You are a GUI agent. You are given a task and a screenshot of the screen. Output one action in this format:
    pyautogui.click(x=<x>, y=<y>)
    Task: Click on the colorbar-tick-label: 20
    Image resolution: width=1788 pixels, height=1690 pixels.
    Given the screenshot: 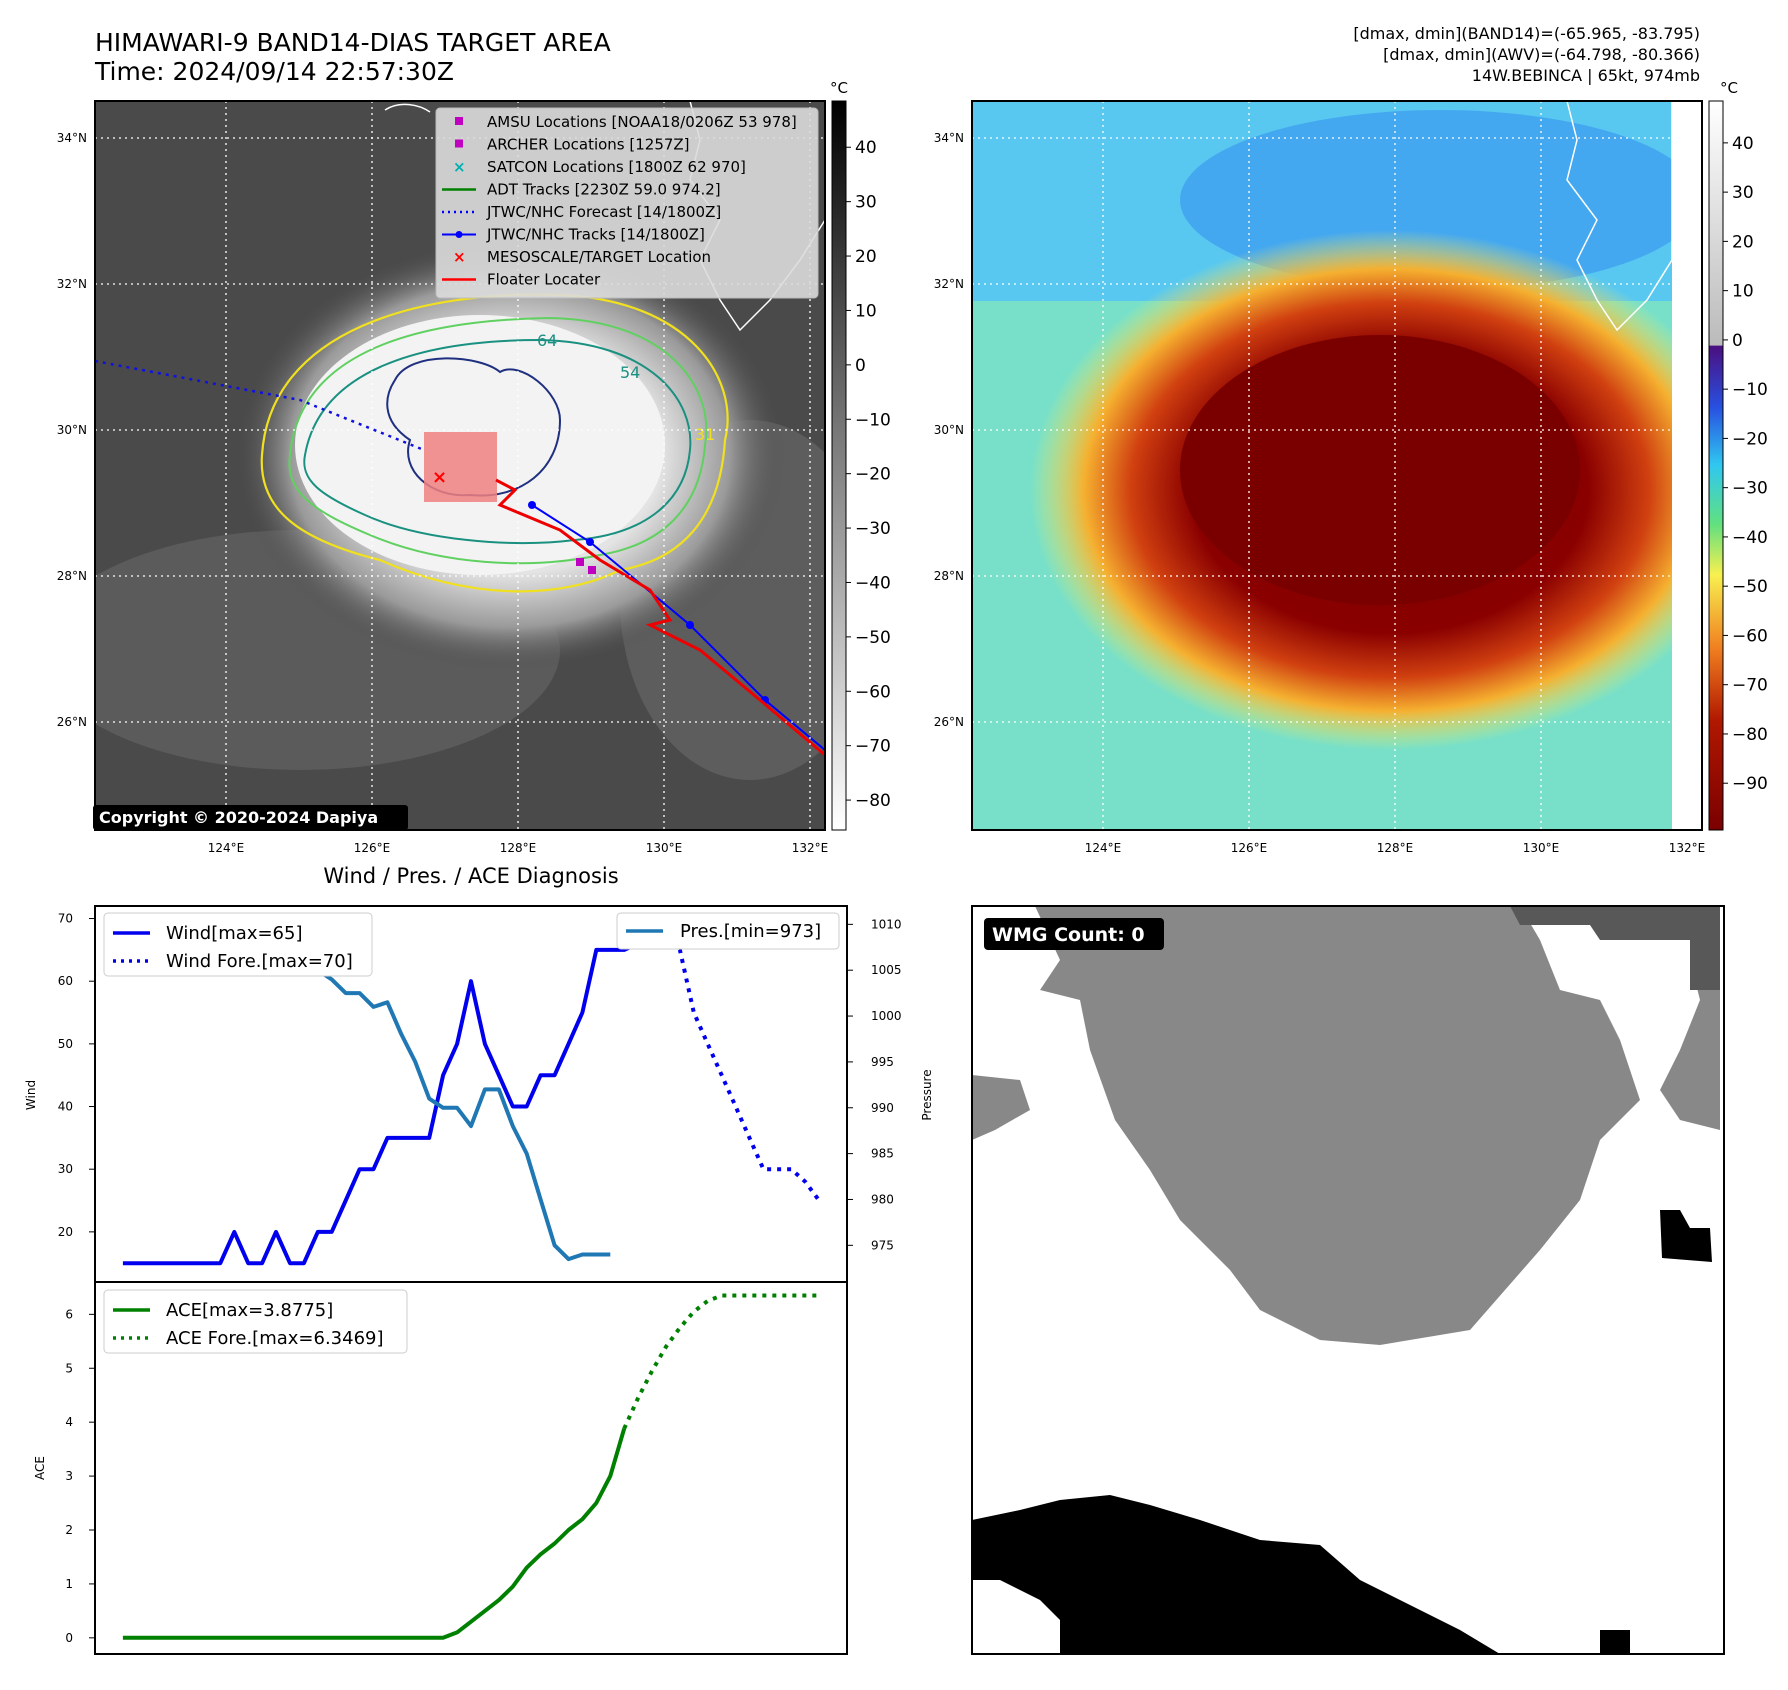 What is the action you would take?
    pyautogui.click(x=1743, y=242)
    